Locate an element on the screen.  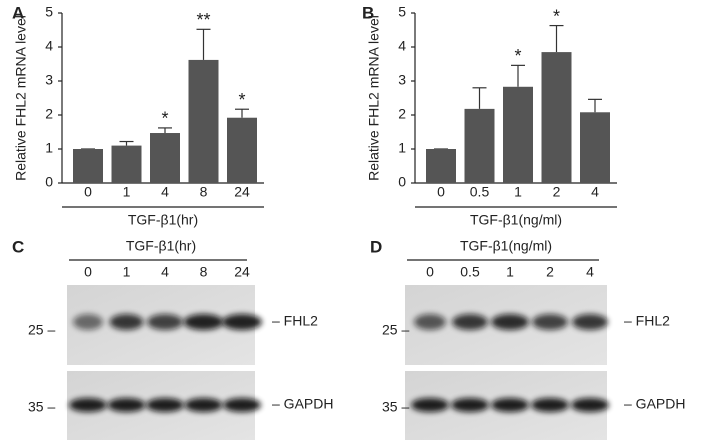
lane-label: 8 is located at coordinates (204, 272).